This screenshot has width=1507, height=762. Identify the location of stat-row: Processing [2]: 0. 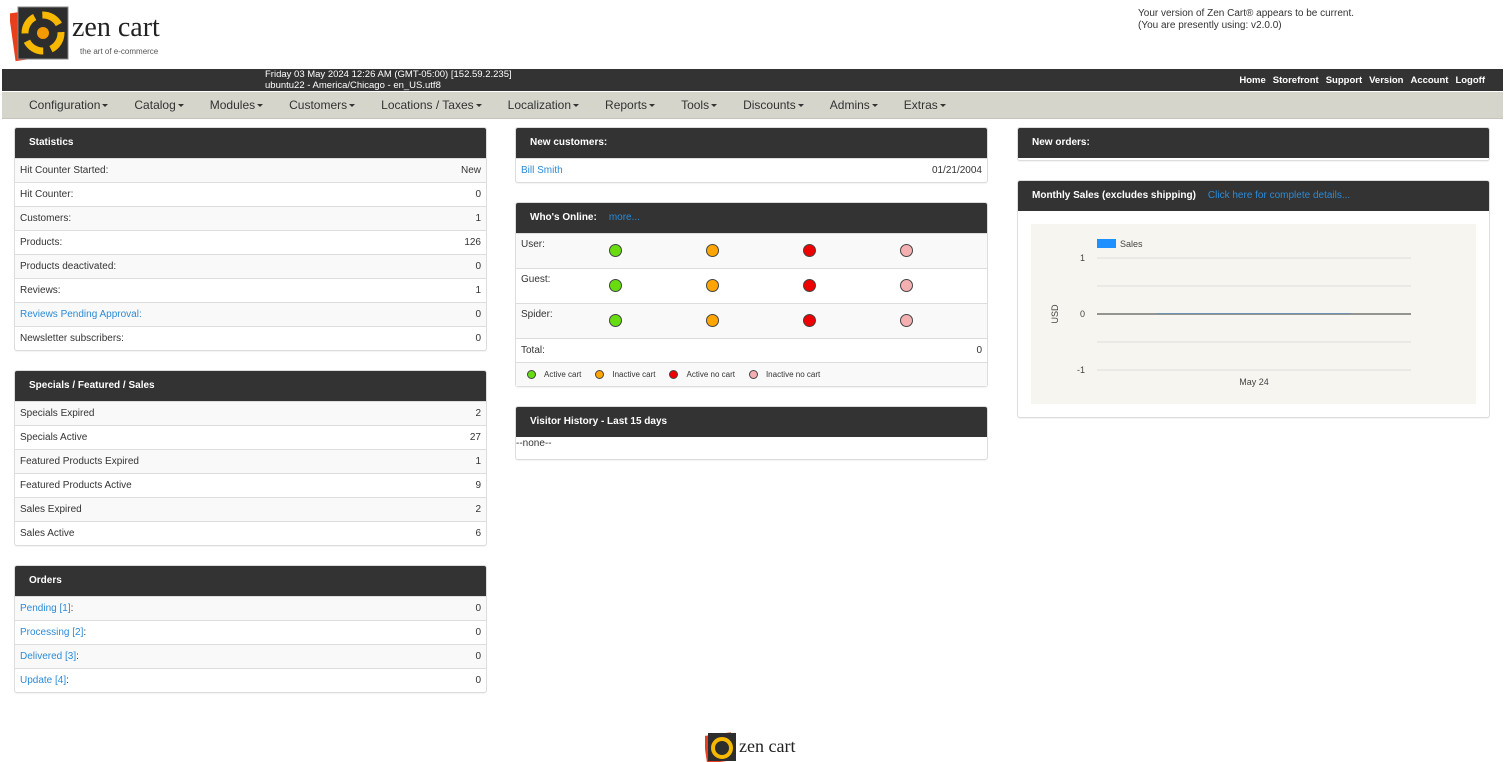
(250, 632).